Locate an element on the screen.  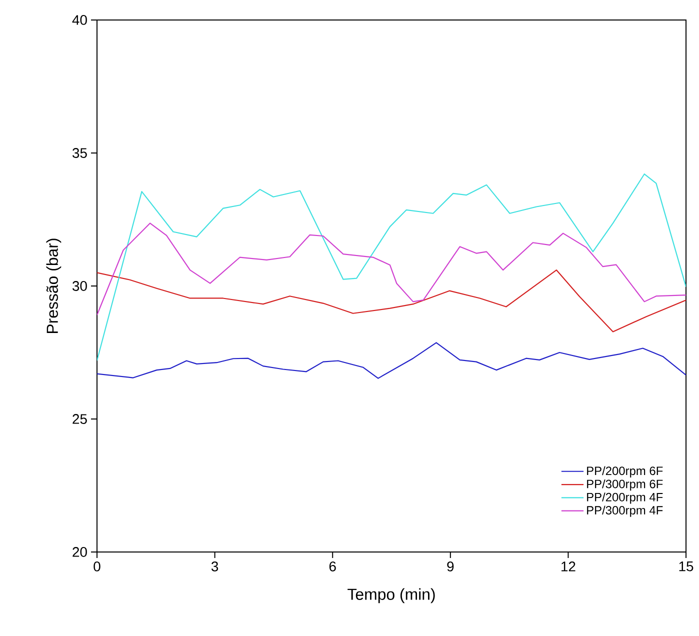
x-tick-label: 9 is located at coordinates (450, 567).